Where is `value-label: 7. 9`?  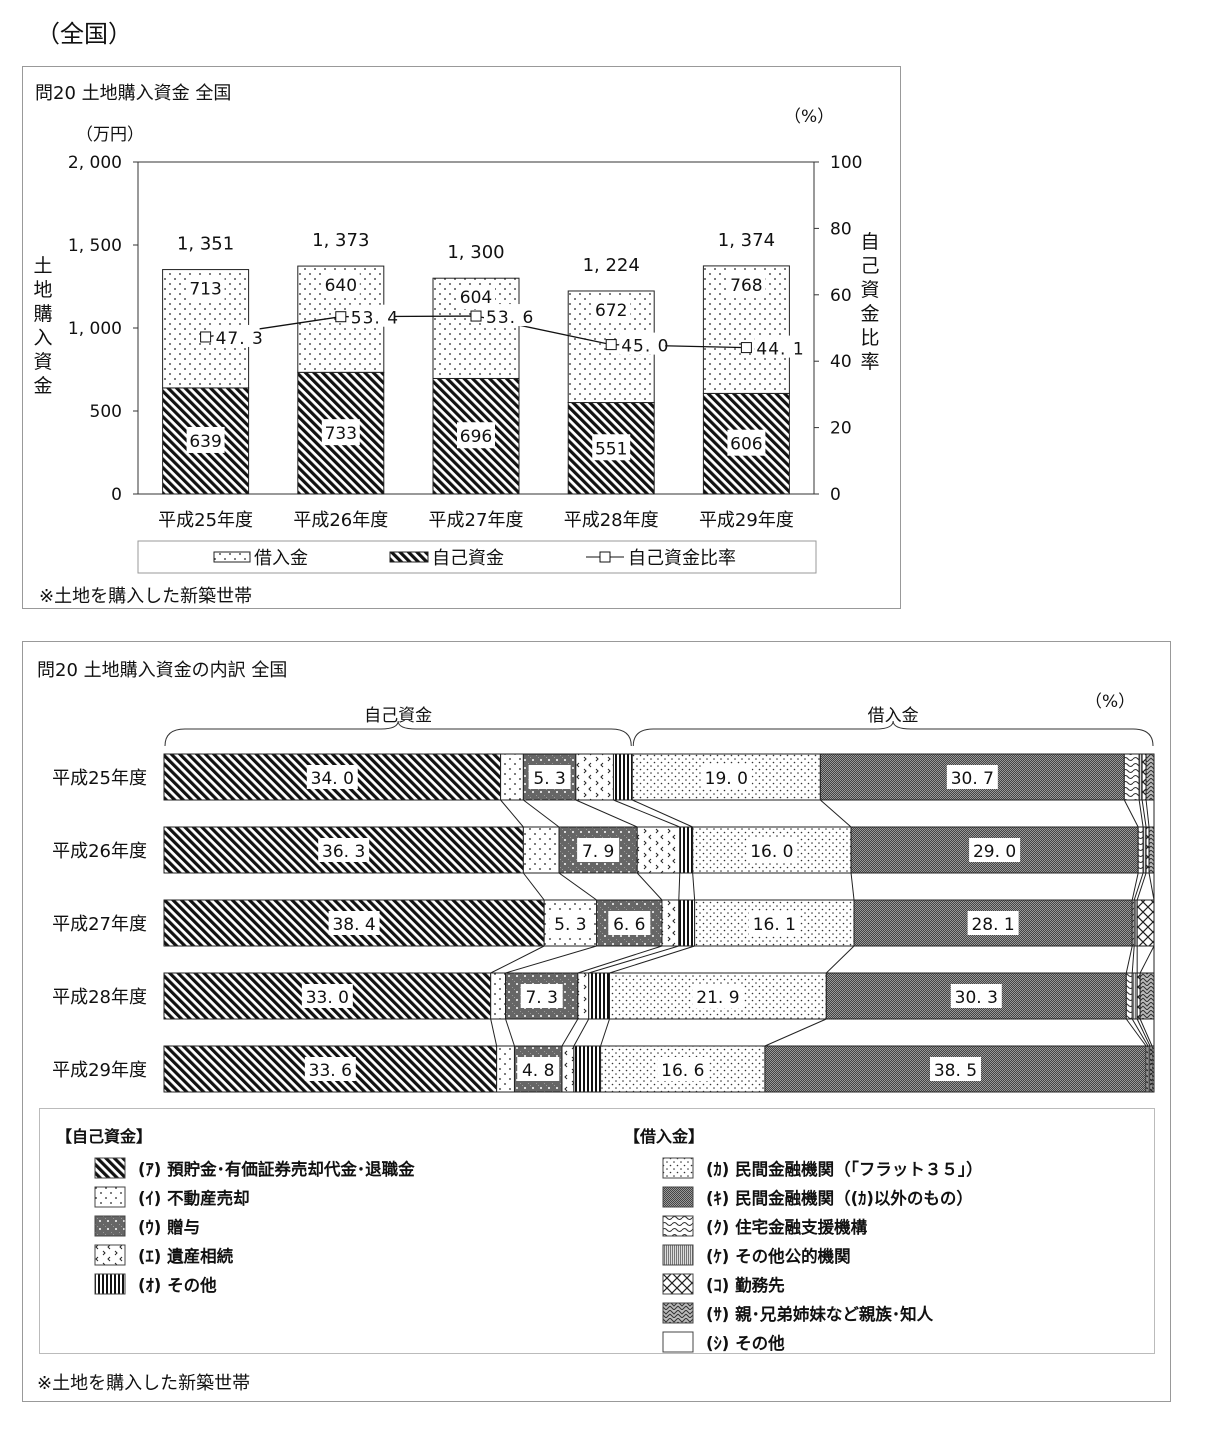 value-label: 7. 9 is located at coordinates (598, 852).